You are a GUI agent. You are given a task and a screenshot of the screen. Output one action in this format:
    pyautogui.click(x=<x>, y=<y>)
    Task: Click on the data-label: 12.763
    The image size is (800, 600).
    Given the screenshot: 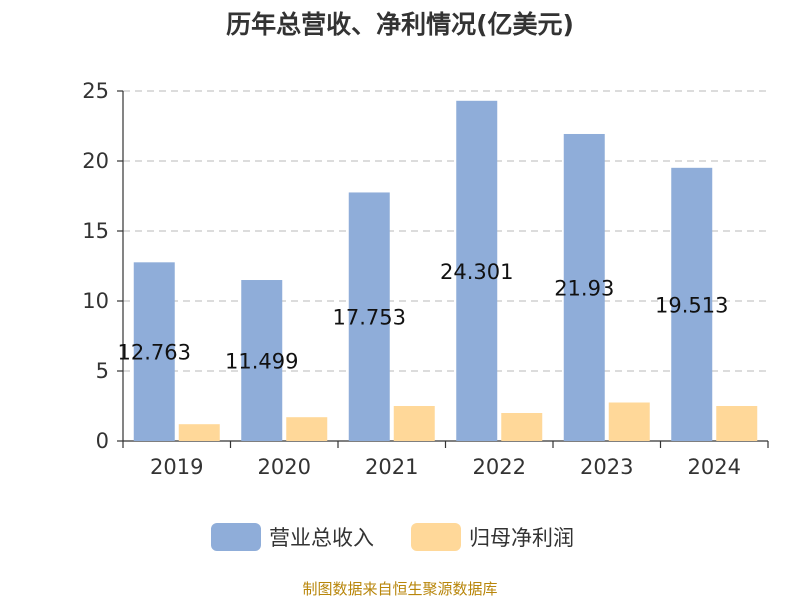 What is the action you would take?
    pyautogui.click(x=154, y=353)
    